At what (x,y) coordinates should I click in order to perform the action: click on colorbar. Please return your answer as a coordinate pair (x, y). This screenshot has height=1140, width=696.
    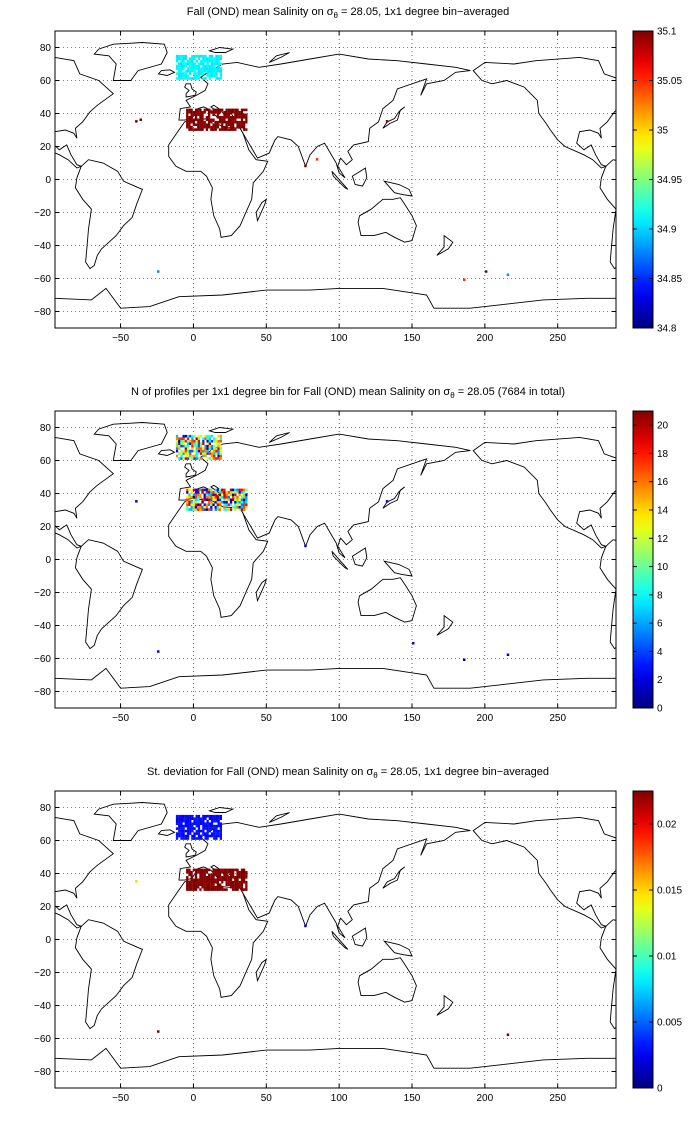
    Looking at the image, I should click on (643, 559).